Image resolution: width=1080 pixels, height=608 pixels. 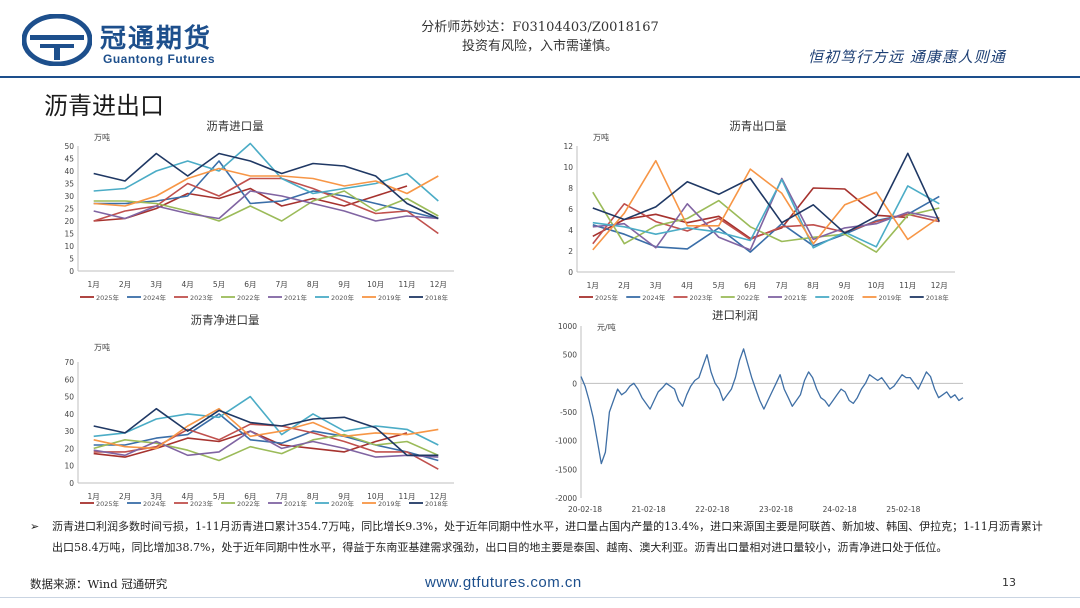 What do you see at coordinates (585, 509) in the screenshot?
I see `x-tick-label: 20-02-18` at bounding box center [585, 509].